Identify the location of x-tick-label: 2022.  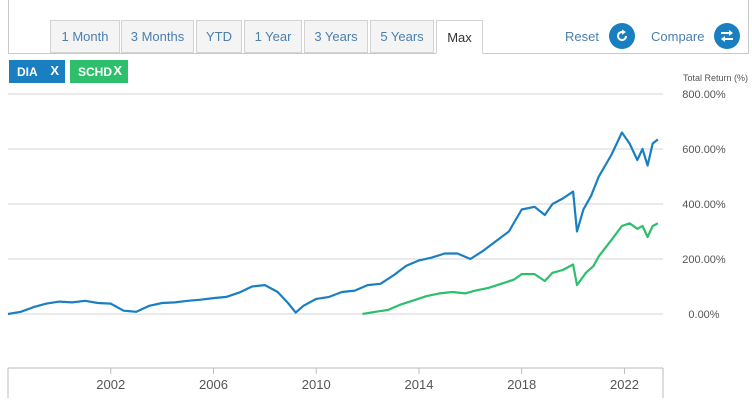
(624, 384).